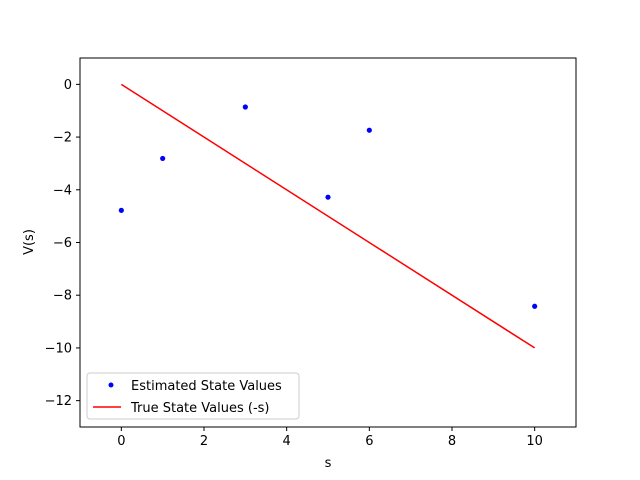  What do you see at coordinates (111, 385) in the screenshot?
I see `legend-marker-estimated` at bounding box center [111, 385].